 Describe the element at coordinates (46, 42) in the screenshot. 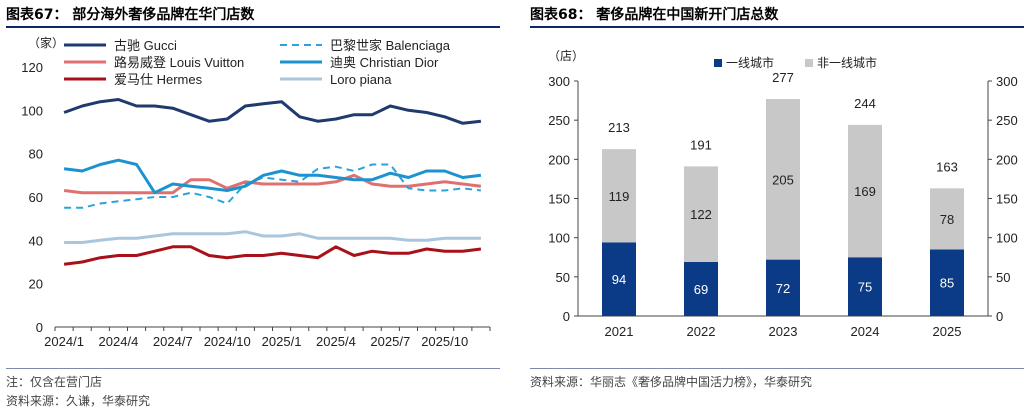

I see `line-y-unit-label: （家）` at that location.